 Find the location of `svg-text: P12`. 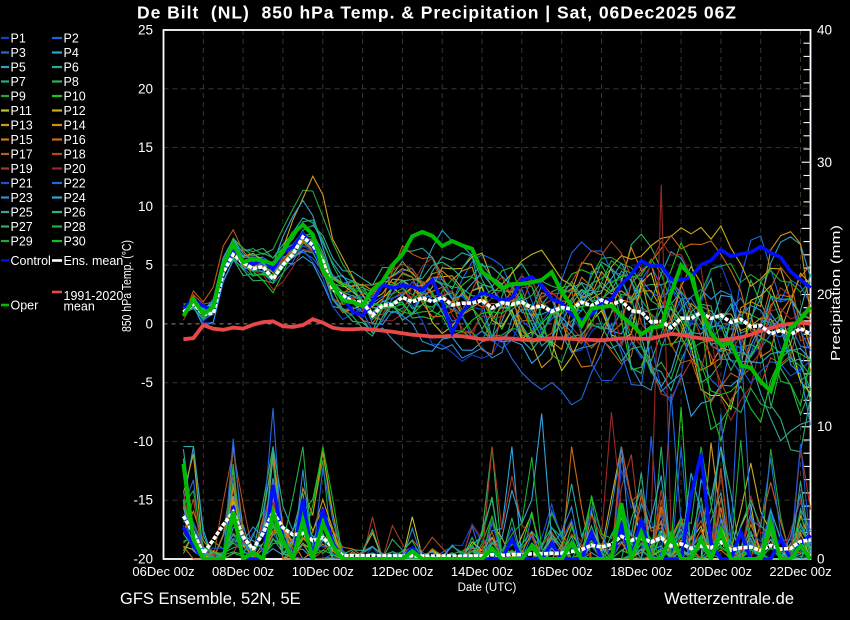

svg-text: P12 is located at coordinates (75, 111).